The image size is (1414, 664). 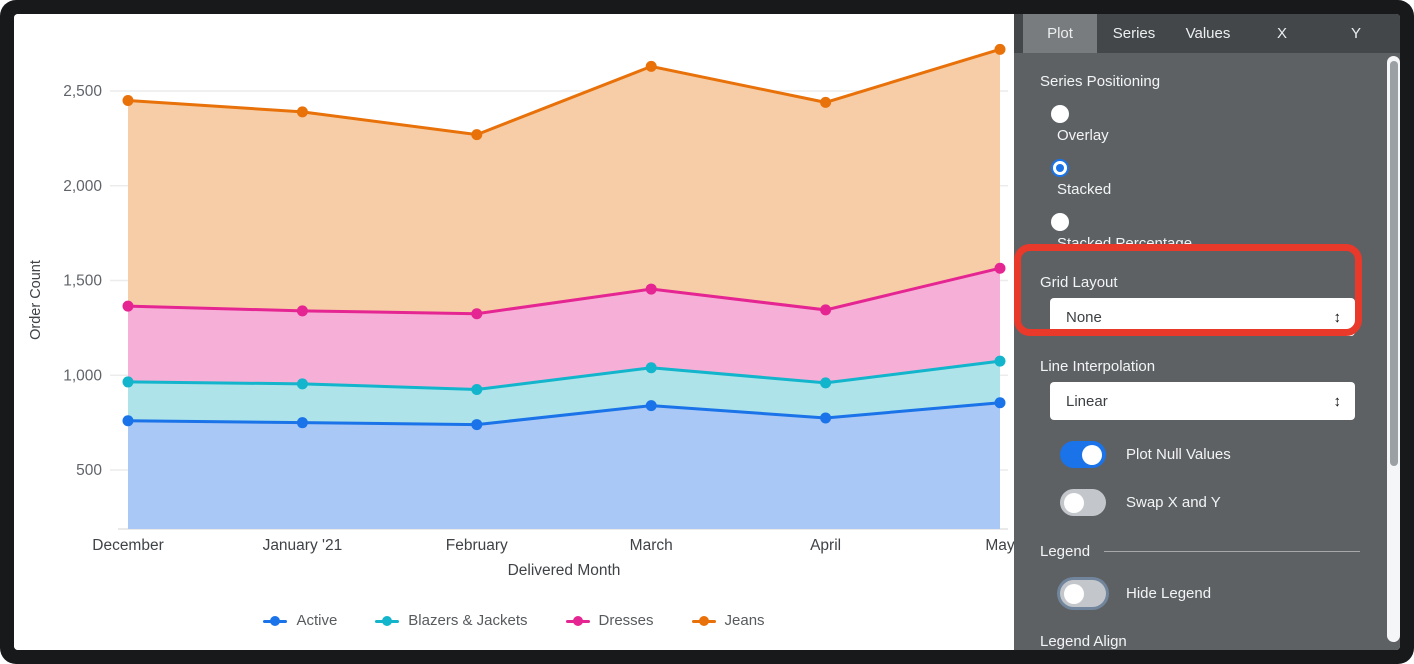 What do you see at coordinates (468, 620) in the screenshot?
I see `legend-label: Blazers & Jackets` at bounding box center [468, 620].